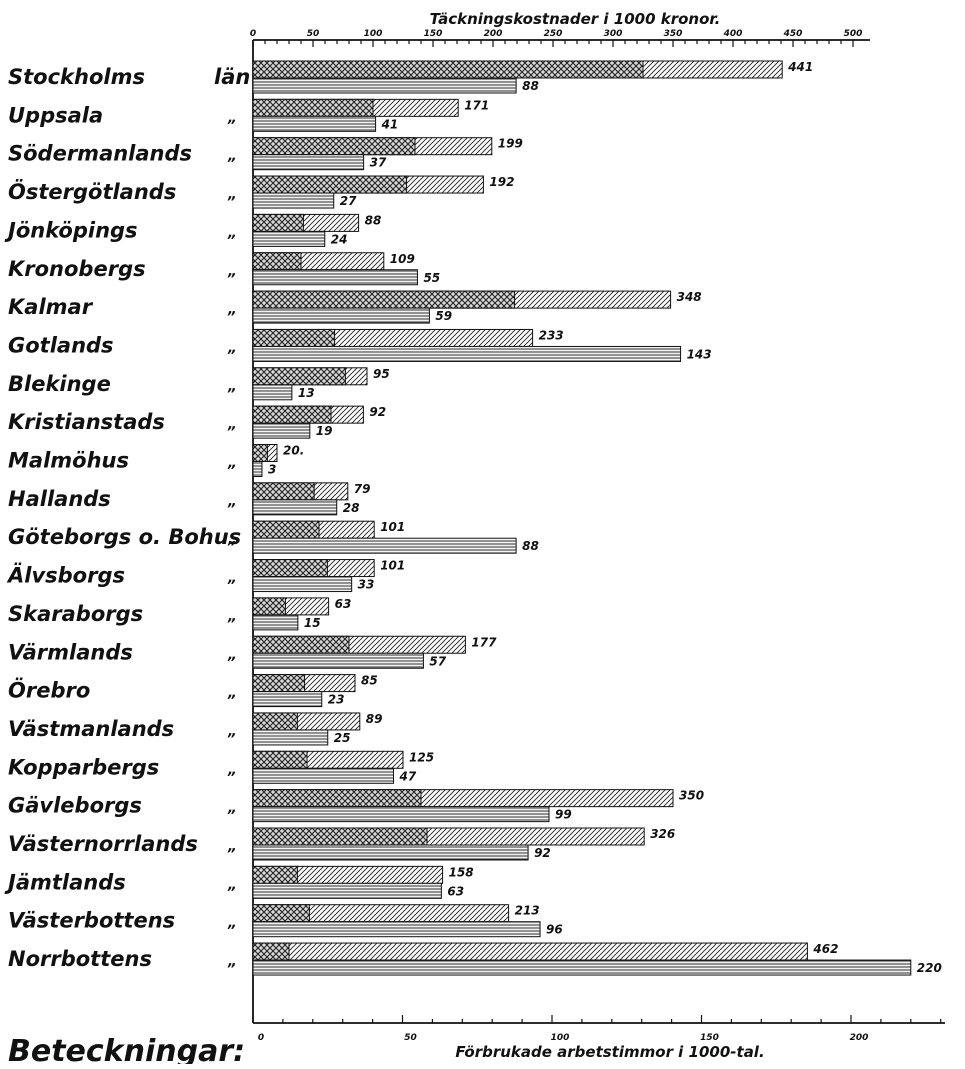  I want to click on bottom-tick-label: 150, so click(709, 1038).